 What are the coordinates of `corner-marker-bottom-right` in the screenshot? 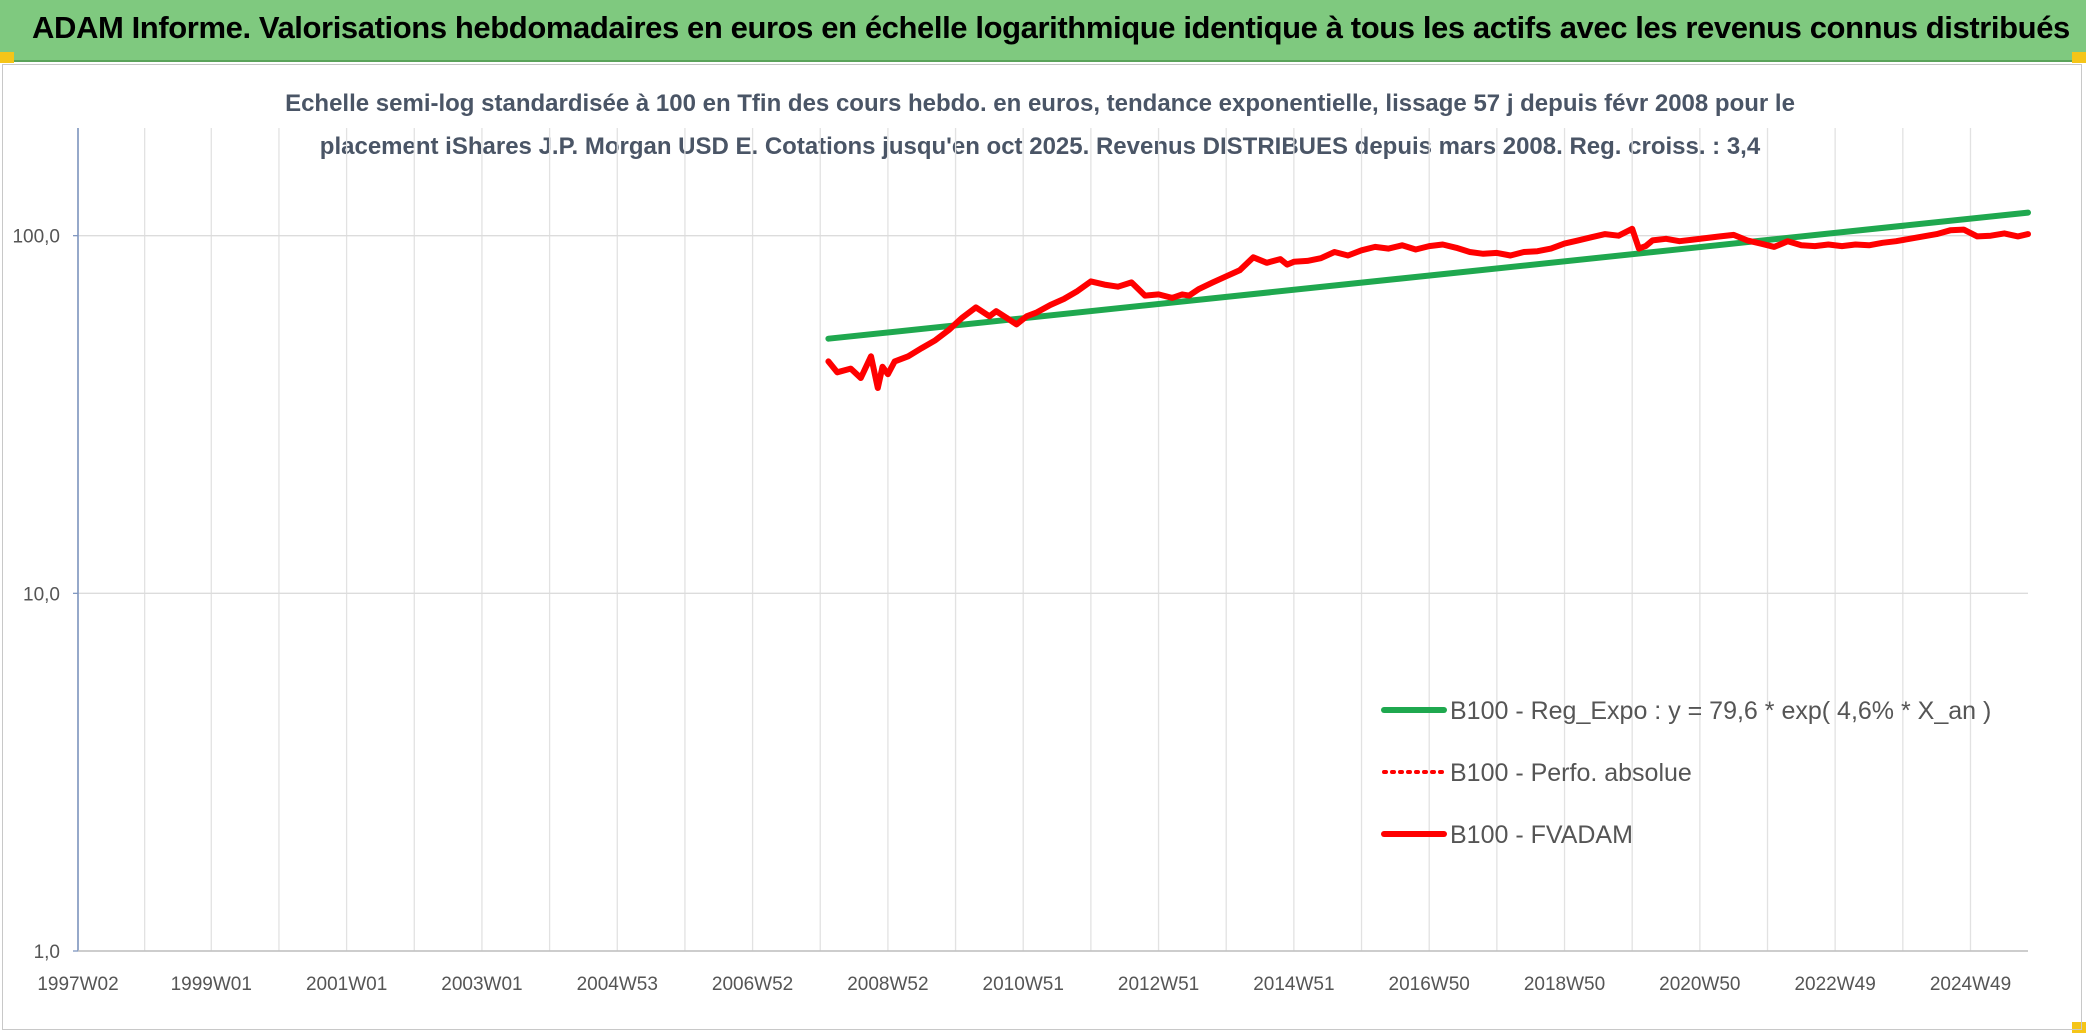 It's located at (2079, 1027).